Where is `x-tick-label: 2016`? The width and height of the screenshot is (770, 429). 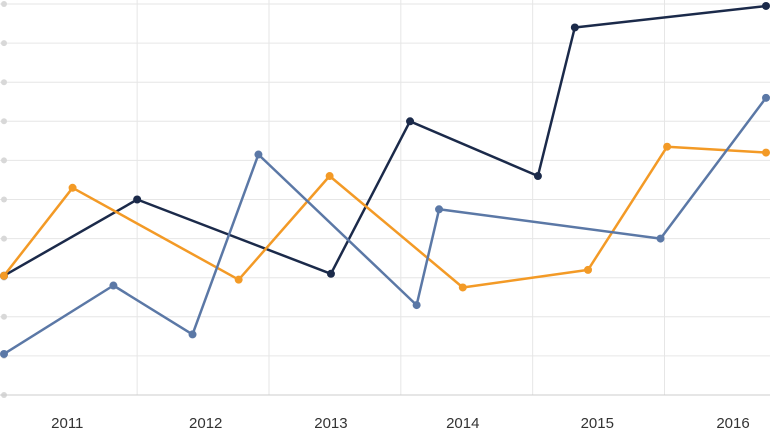 x-tick-label: 2016 is located at coordinates (732, 422).